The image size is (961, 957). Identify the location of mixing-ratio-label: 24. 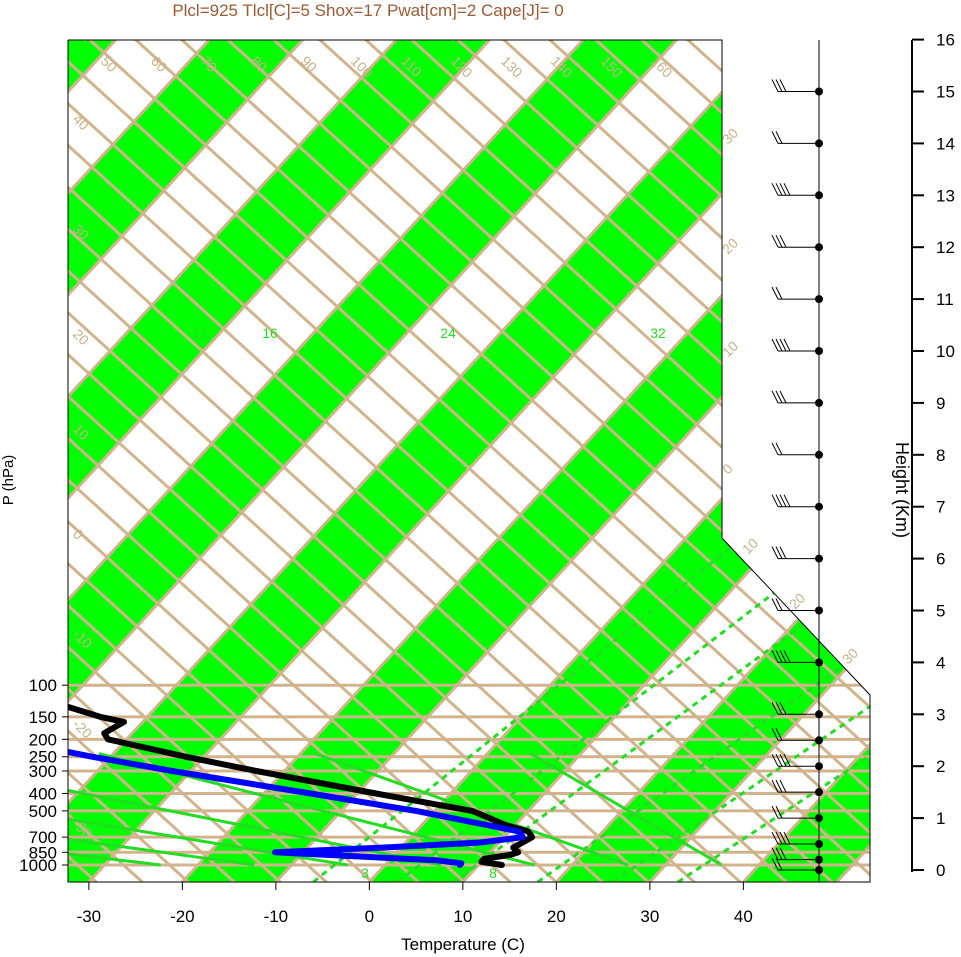
(448, 333).